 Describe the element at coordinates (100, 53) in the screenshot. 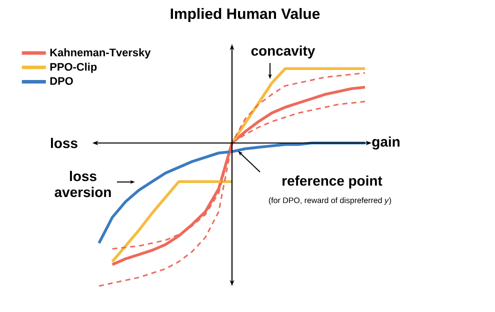

I see `legend-label: Kahneman-Tversky` at that location.